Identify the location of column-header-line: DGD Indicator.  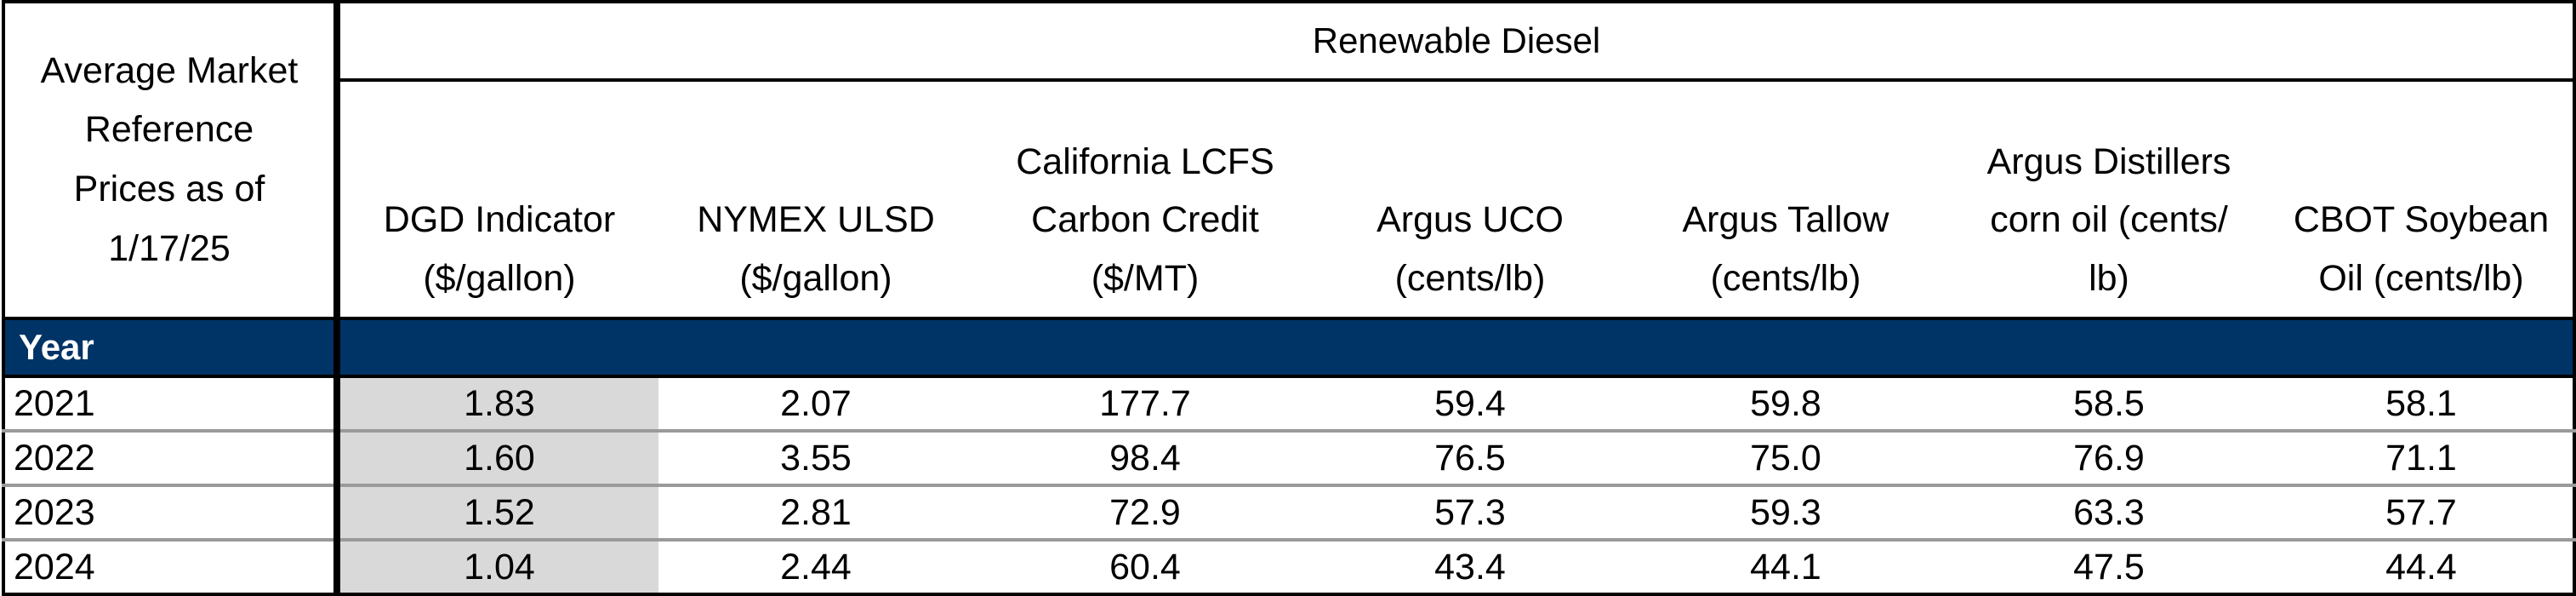
(500, 220).